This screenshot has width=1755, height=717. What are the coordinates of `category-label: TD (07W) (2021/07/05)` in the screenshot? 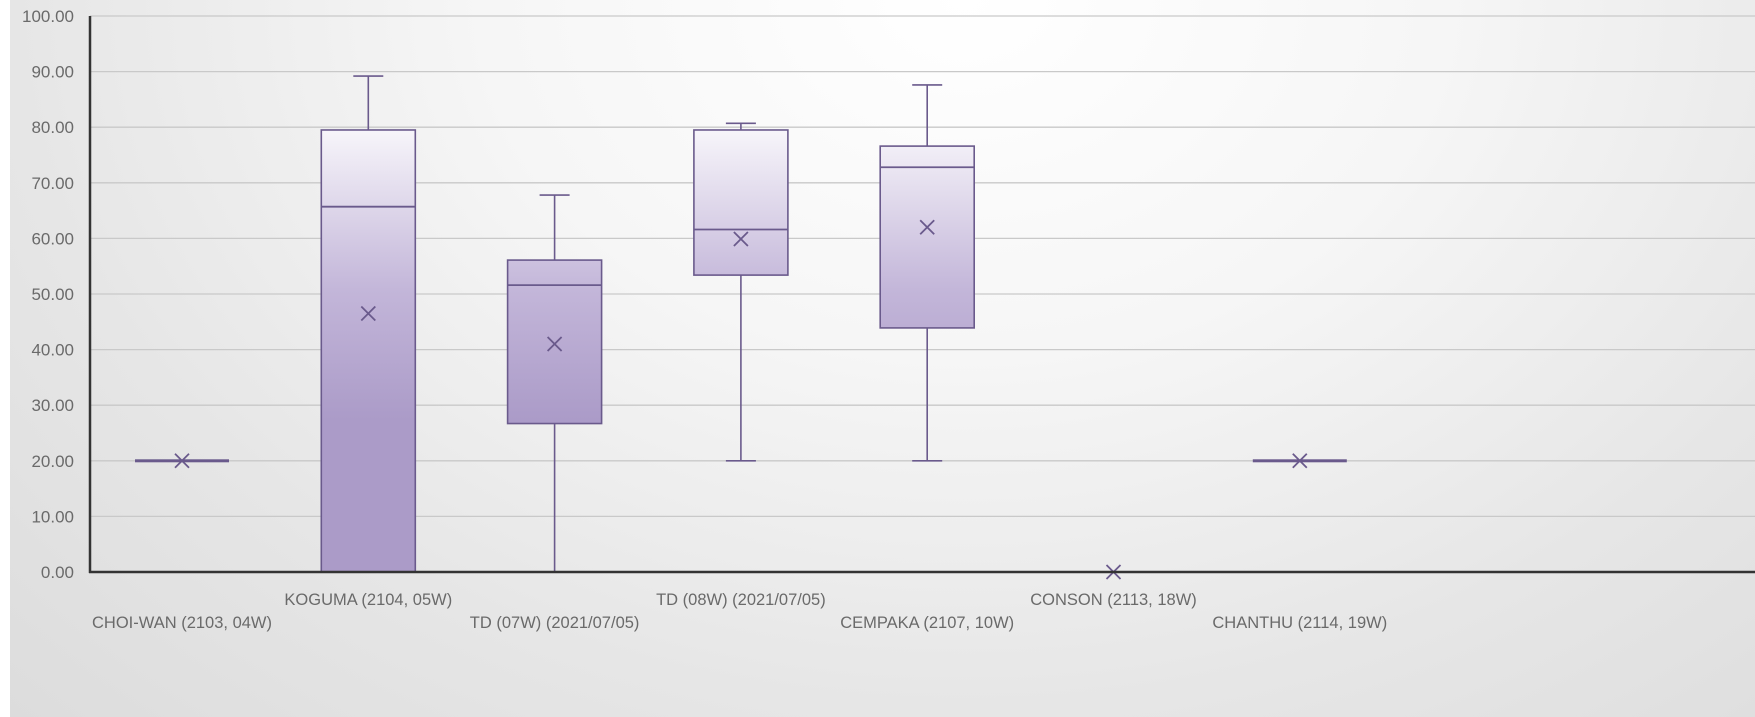 It's located at (555, 623).